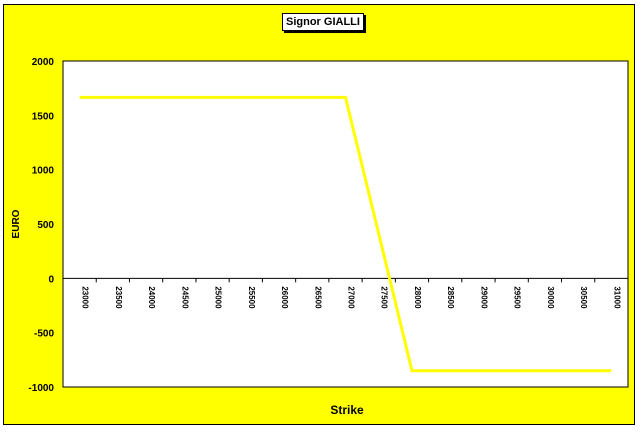  I want to click on chart-title: Signor GIALLI, so click(323, 22).